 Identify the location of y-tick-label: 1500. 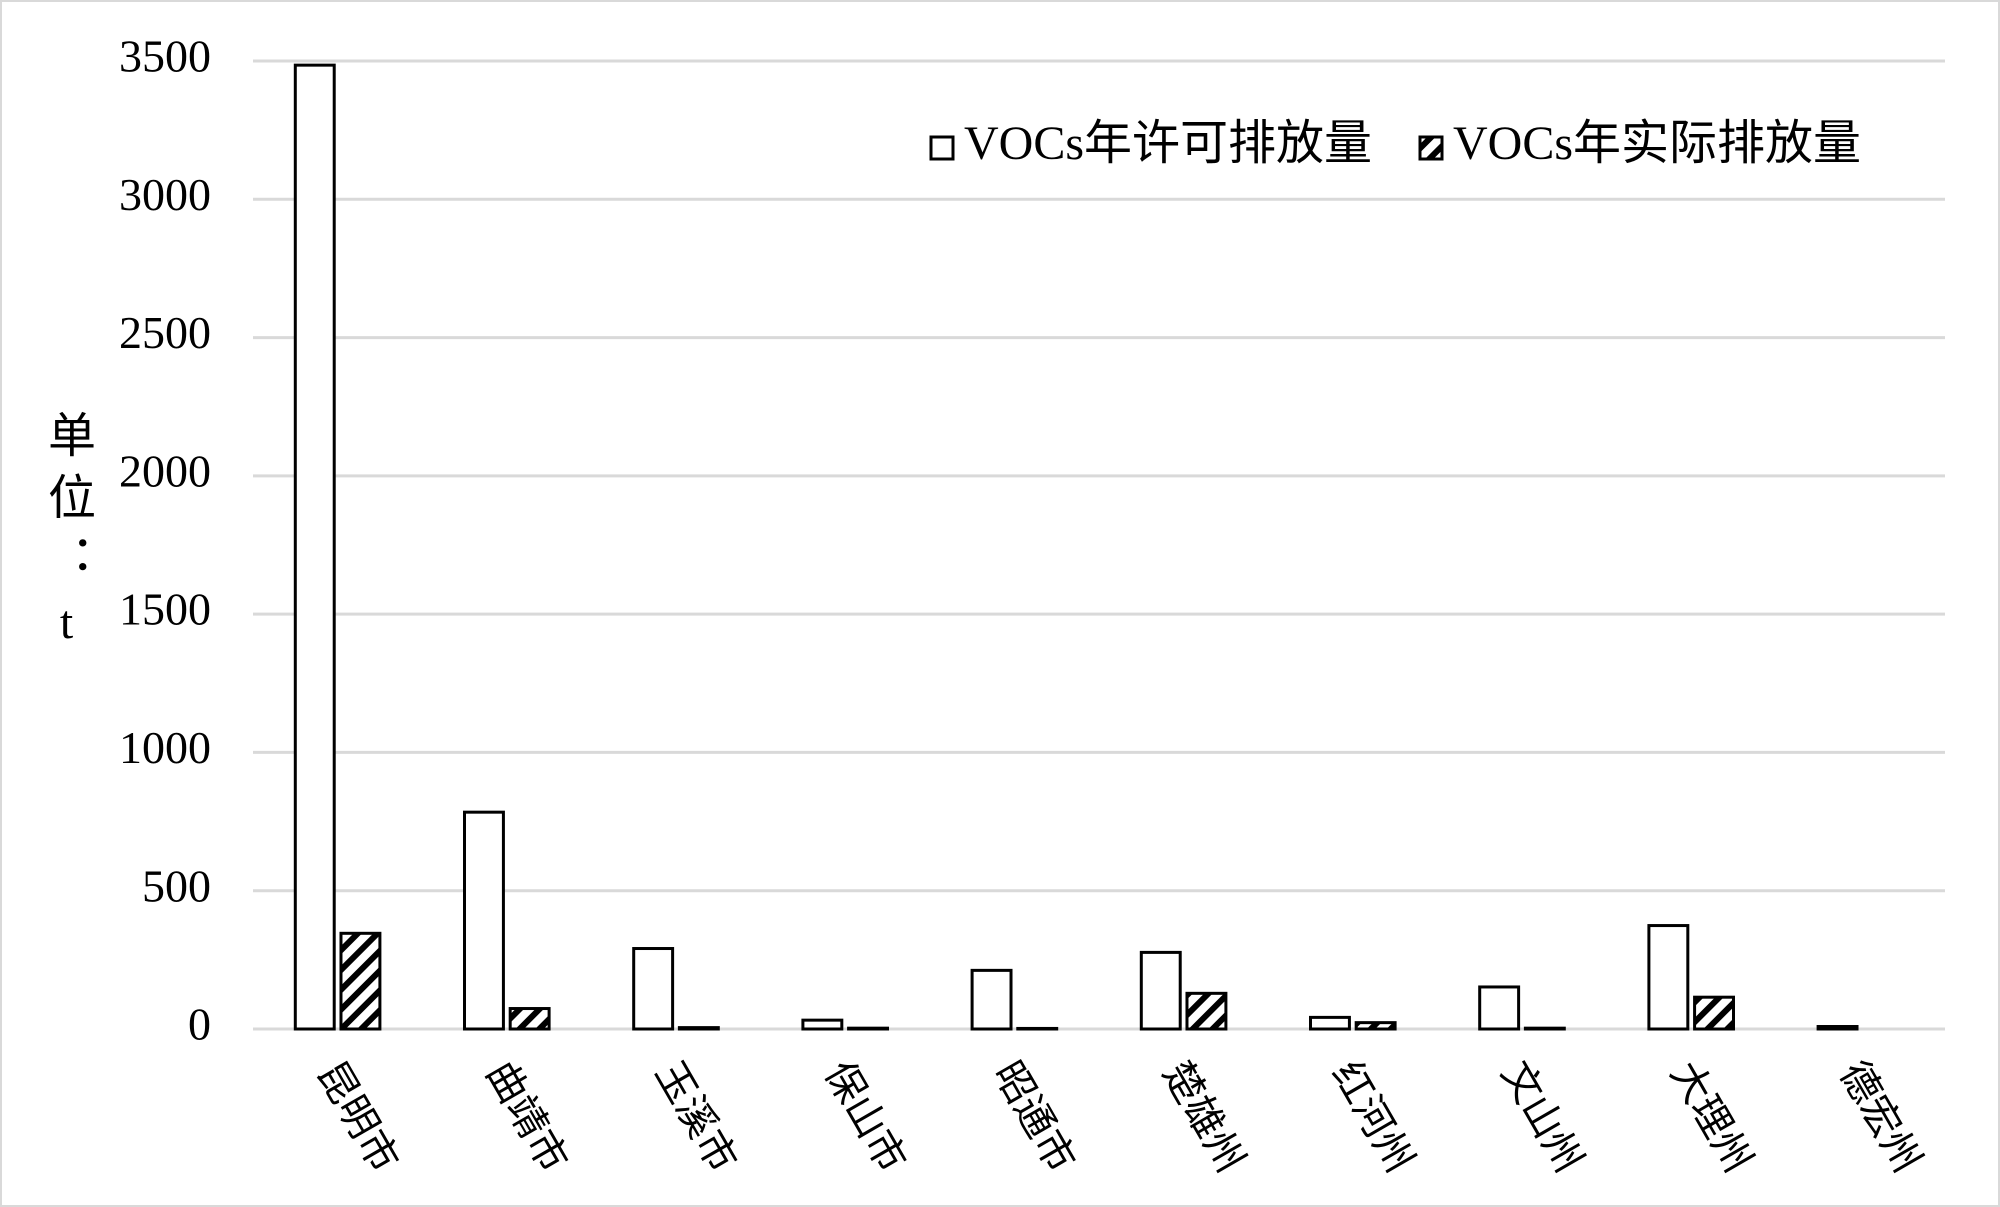
(165, 609).